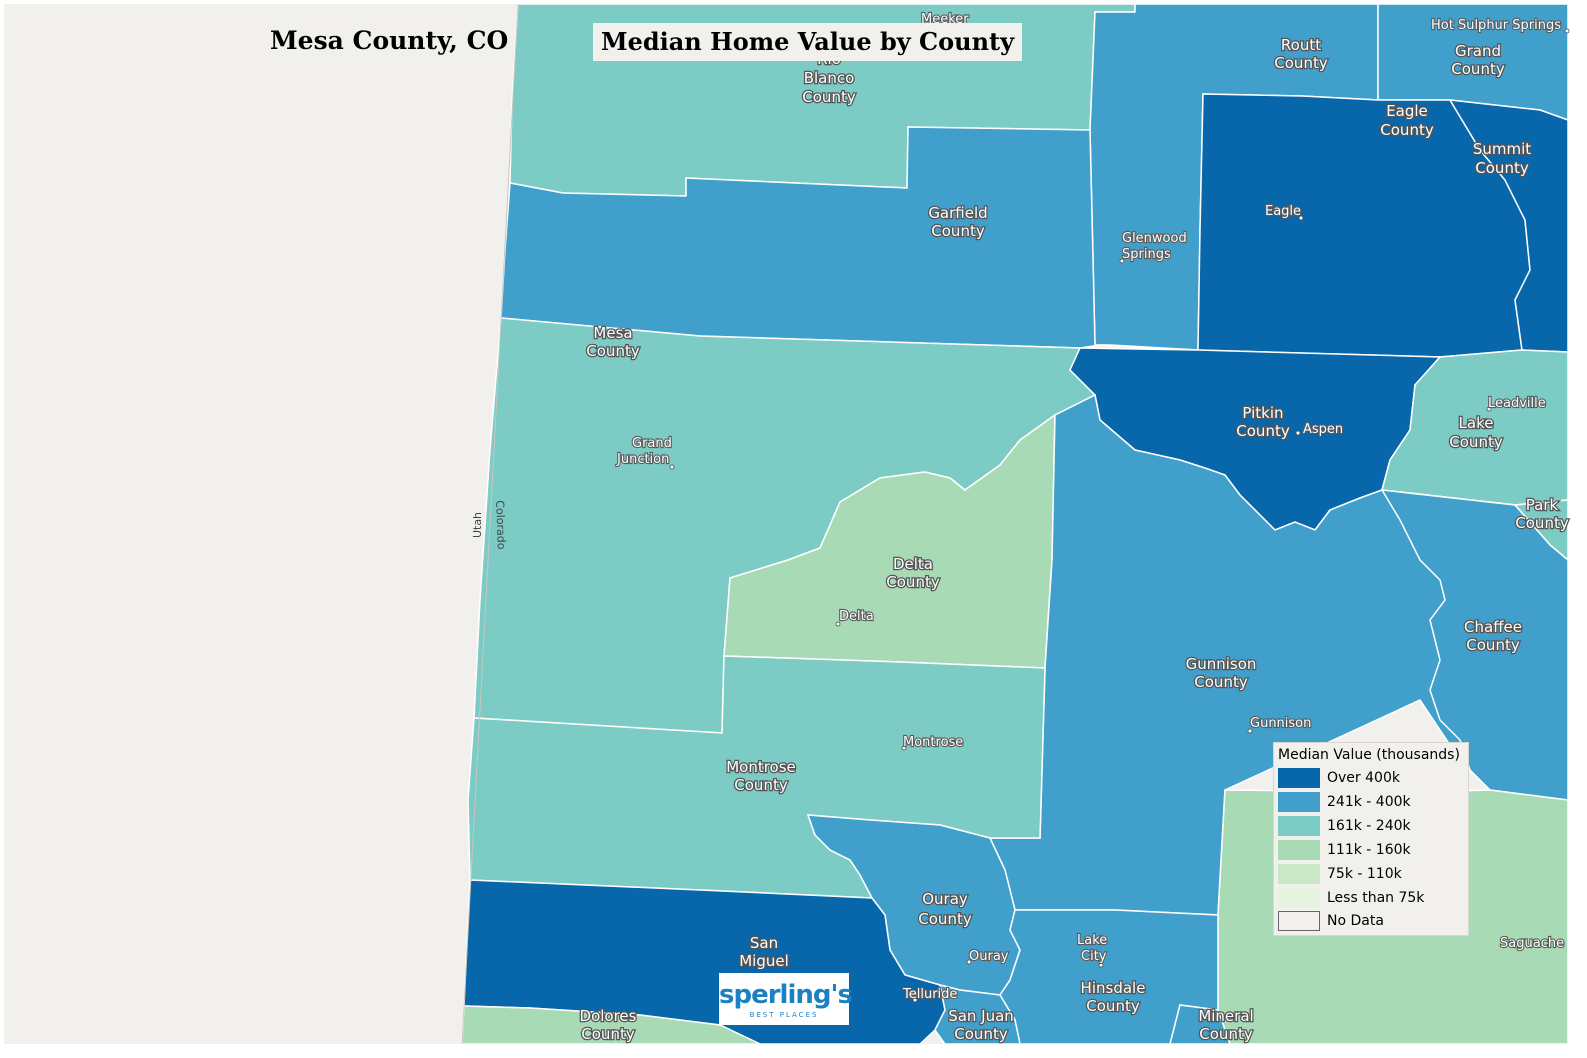 This screenshot has width=1587, height=1058. Describe the element at coordinates (613, 351) in the screenshot. I see `mesa-county-label: County` at that location.